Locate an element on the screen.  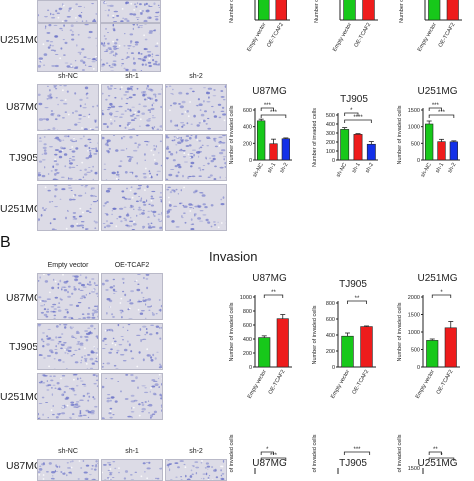
y-tick-label: 300 is located at coordinates (330, 134).